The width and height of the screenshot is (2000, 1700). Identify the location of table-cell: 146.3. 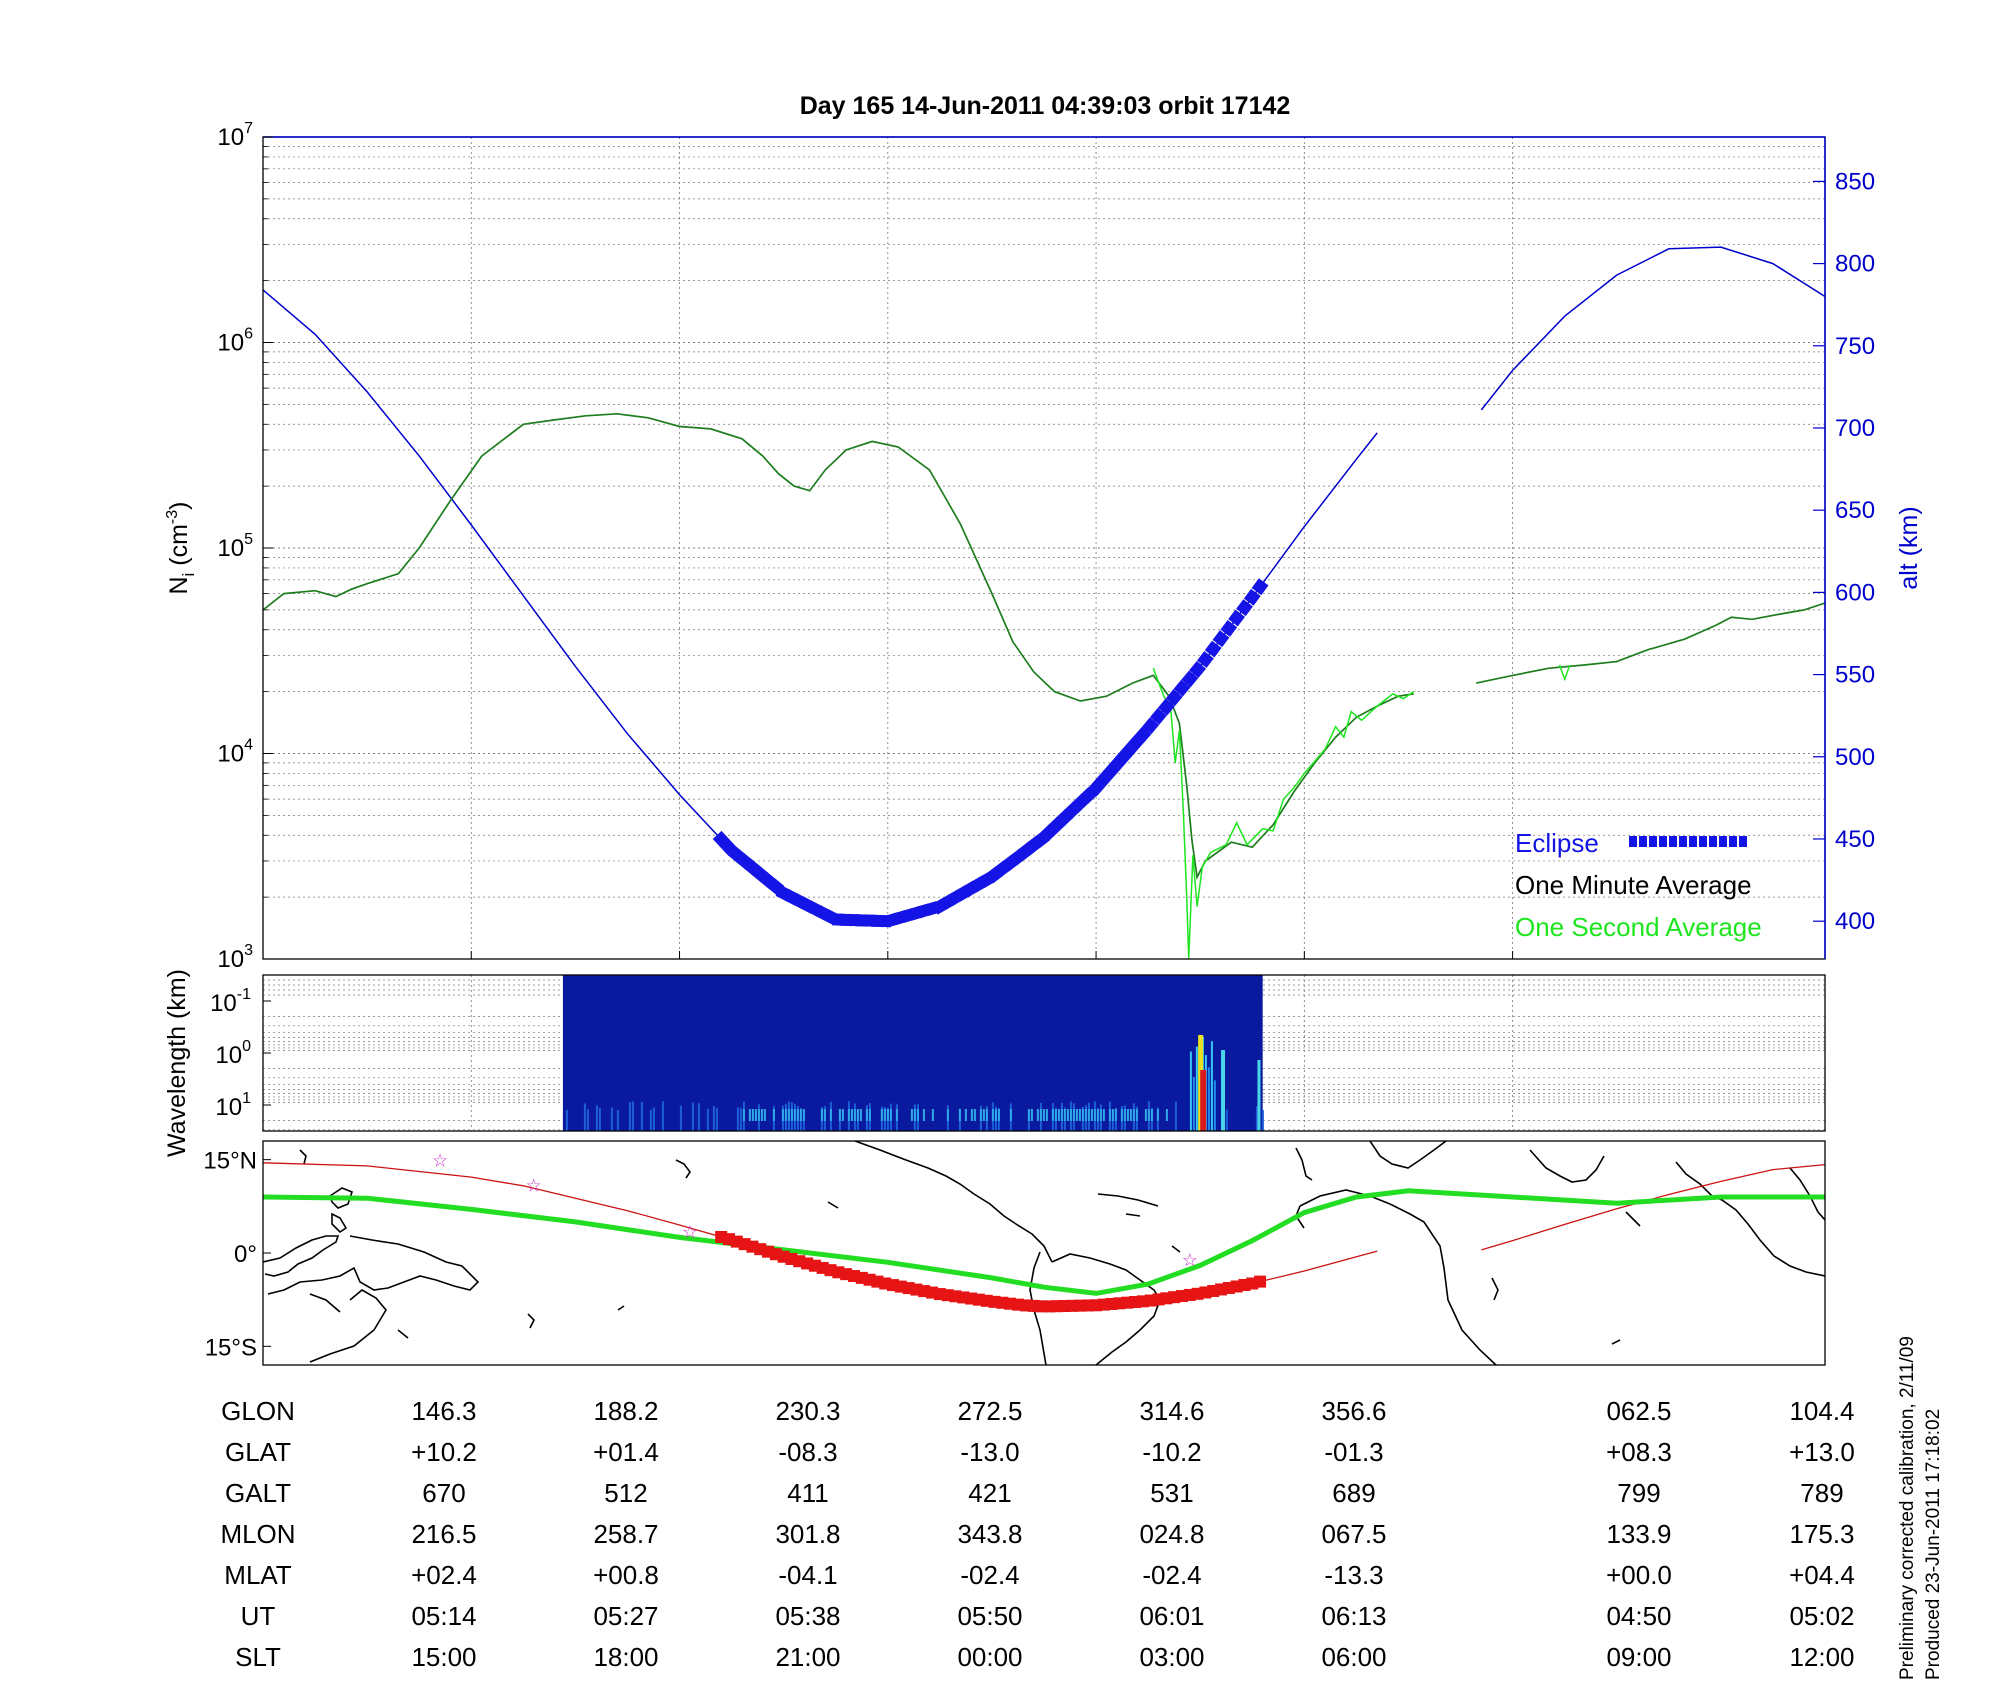
(443, 1411).